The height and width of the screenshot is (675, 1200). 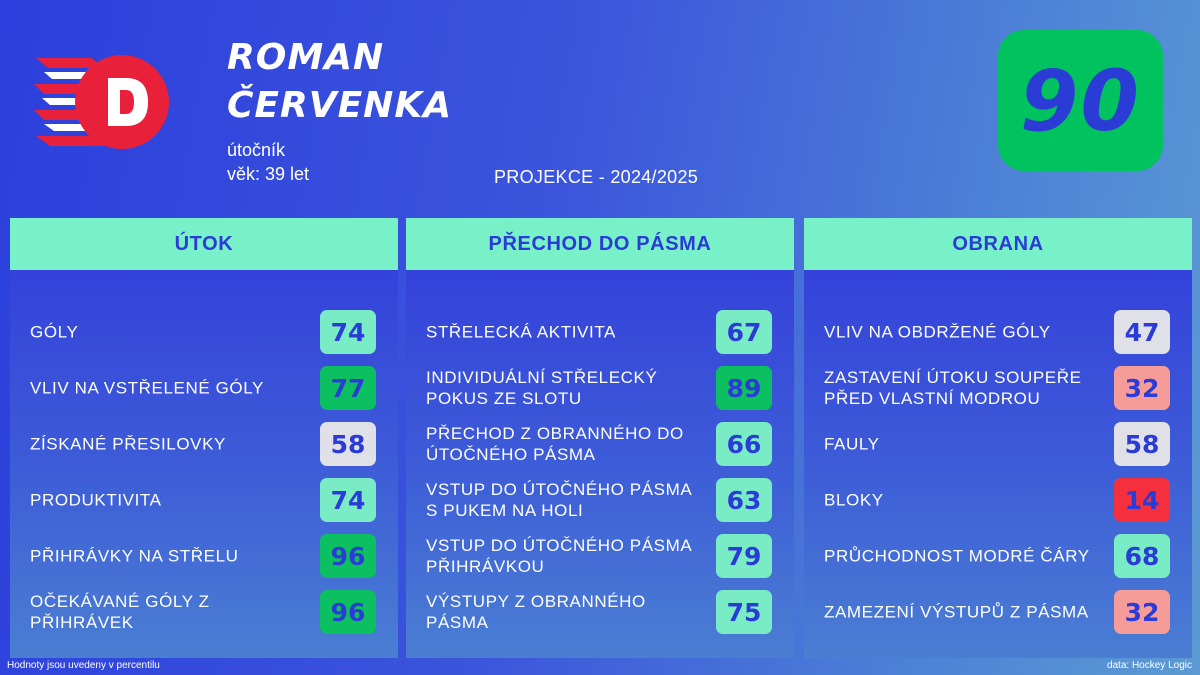 What do you see at coordinates (854, 500) in the screenshot?
I see `stat-label: BLOKY` at bounding box center [854, 500].